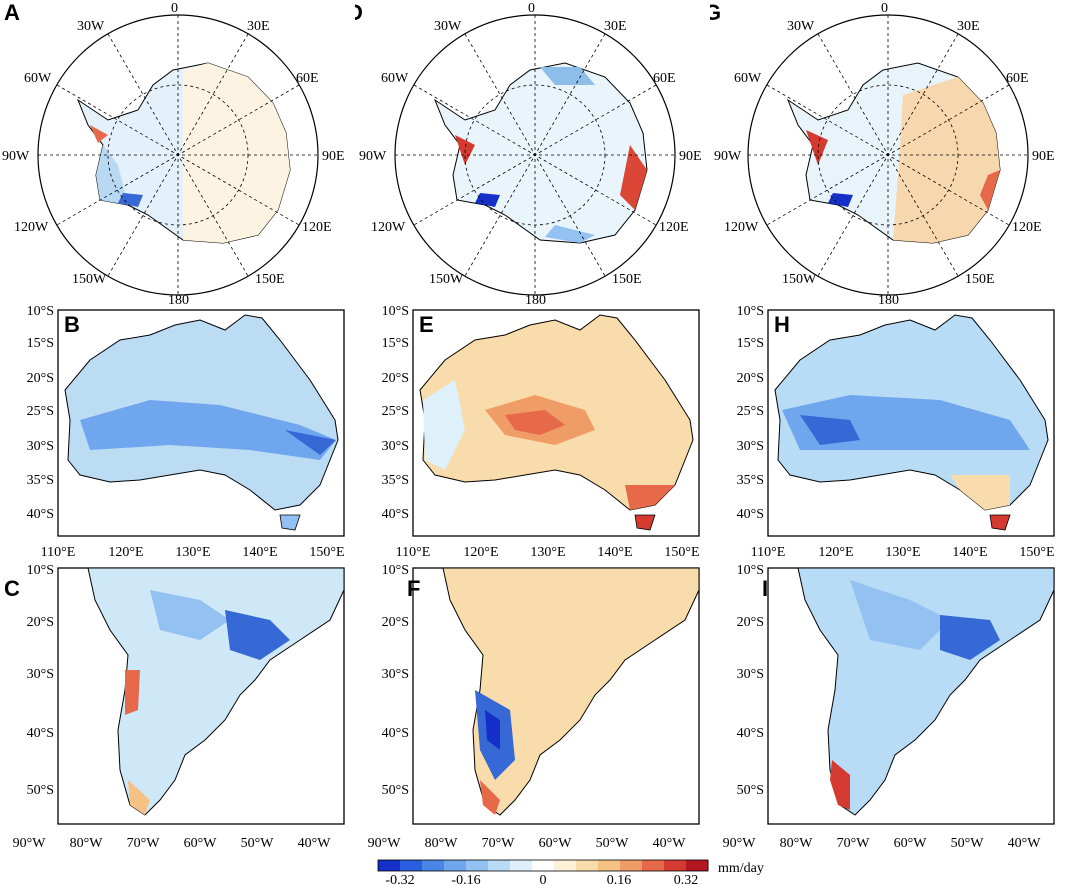 This screenshot has height=885, width=1065. What do you see at coordinates (258, 843) in the screenshot?
I see `svg-text: 50°W` at bounding box center [258, 843].